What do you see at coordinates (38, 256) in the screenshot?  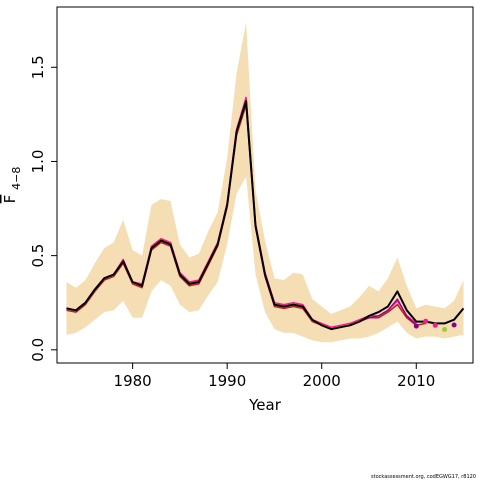 I see `y-tick-label: 0.5` at bounding box center [38, 256].